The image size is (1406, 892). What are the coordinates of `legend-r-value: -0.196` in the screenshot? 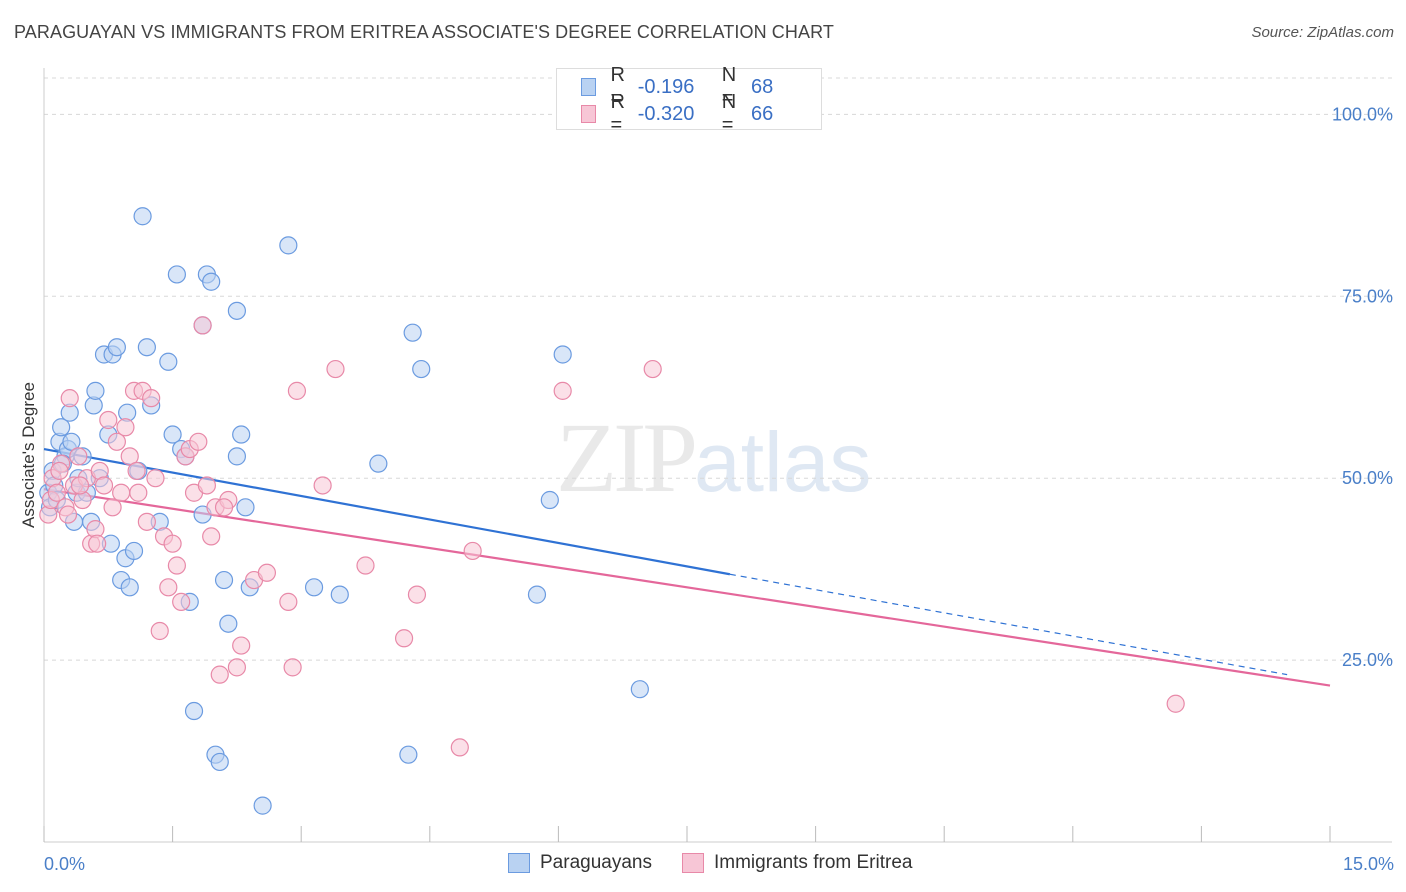 It's located at (666, 86).